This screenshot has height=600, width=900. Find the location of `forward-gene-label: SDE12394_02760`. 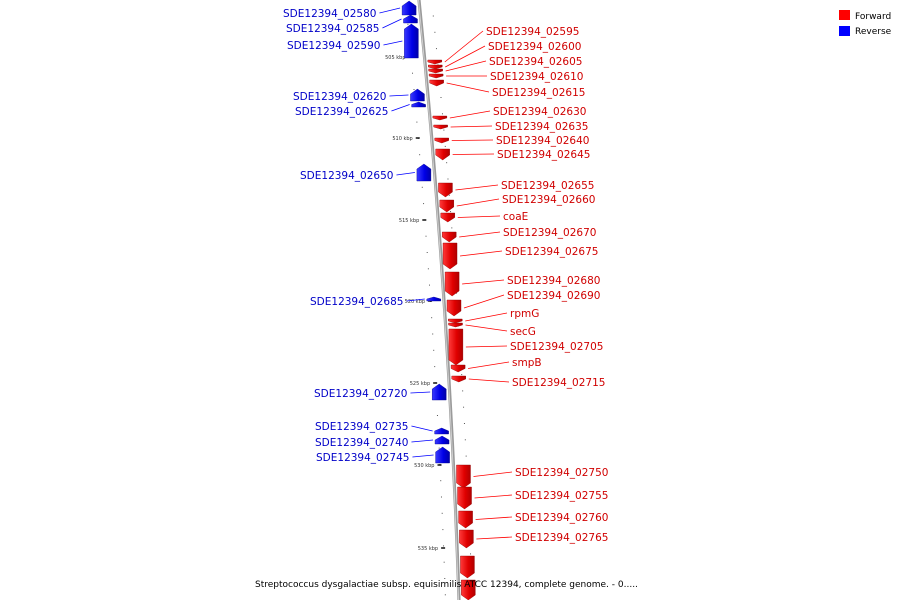

forward-gene-label: SDE12394_02760 is located at coordinates (561, 518).